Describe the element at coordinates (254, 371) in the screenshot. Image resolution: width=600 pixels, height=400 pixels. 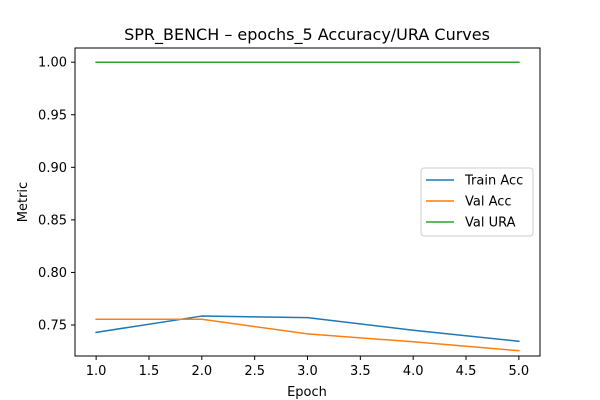
I see `x-tick-label: 2.5` at that location.